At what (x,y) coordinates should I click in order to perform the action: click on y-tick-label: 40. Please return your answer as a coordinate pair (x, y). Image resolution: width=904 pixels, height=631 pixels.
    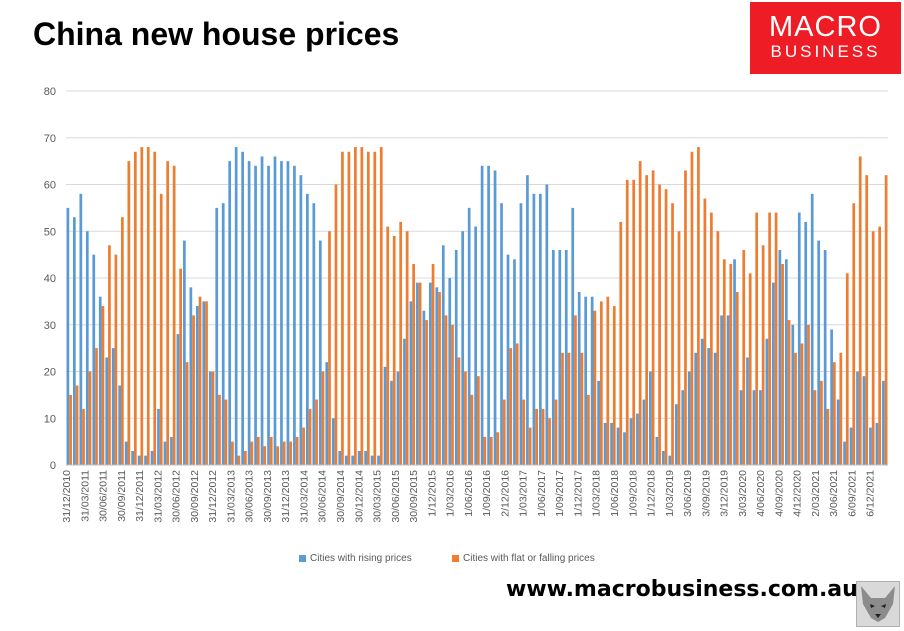
    Looking at the image, I should click on (50, 279).